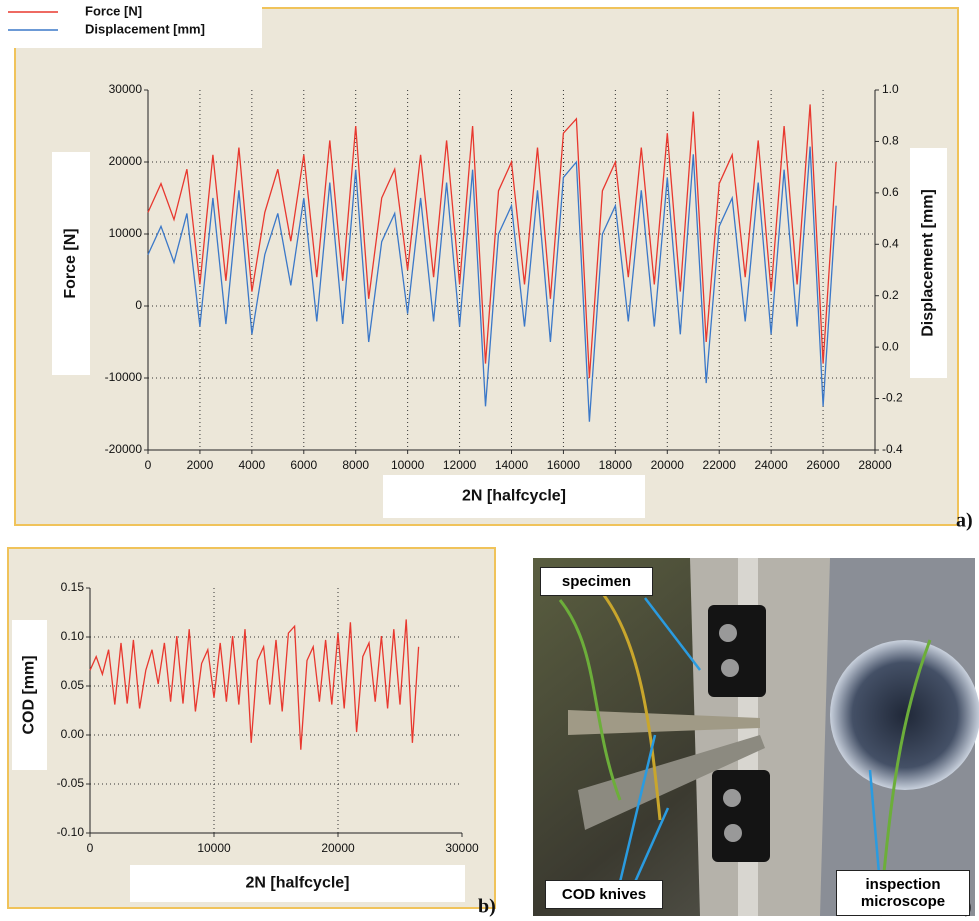 The image size is (979, 921). Describe the element at coordinates (303, 465) in the screenshot. I see `x-tick-label: 6000` at that location.